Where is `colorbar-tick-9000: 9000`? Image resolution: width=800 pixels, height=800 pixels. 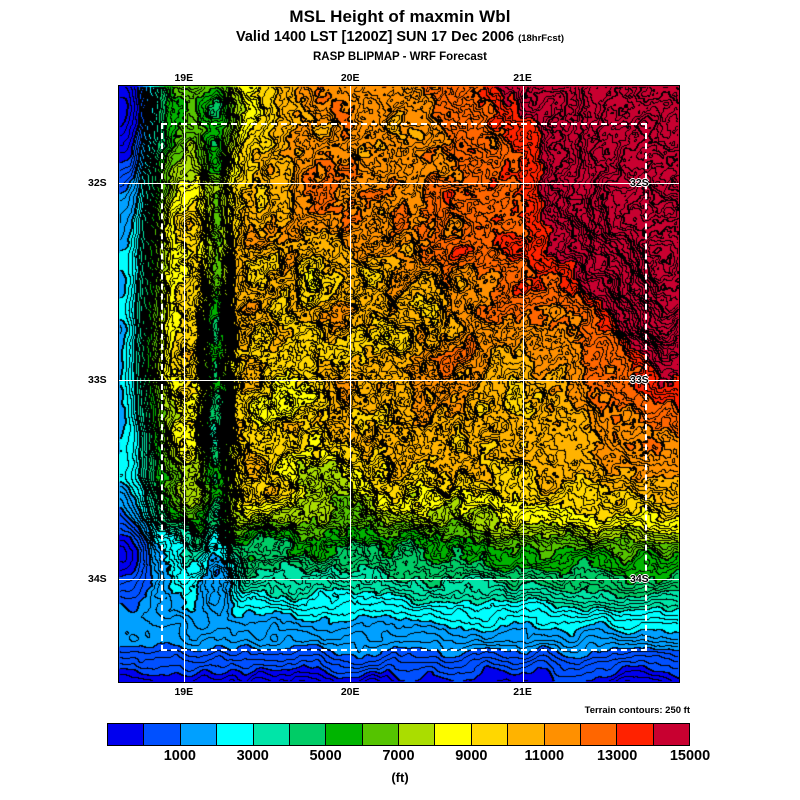 colorbar-tick-9000: 9000 is located at coordinates (471, 756).